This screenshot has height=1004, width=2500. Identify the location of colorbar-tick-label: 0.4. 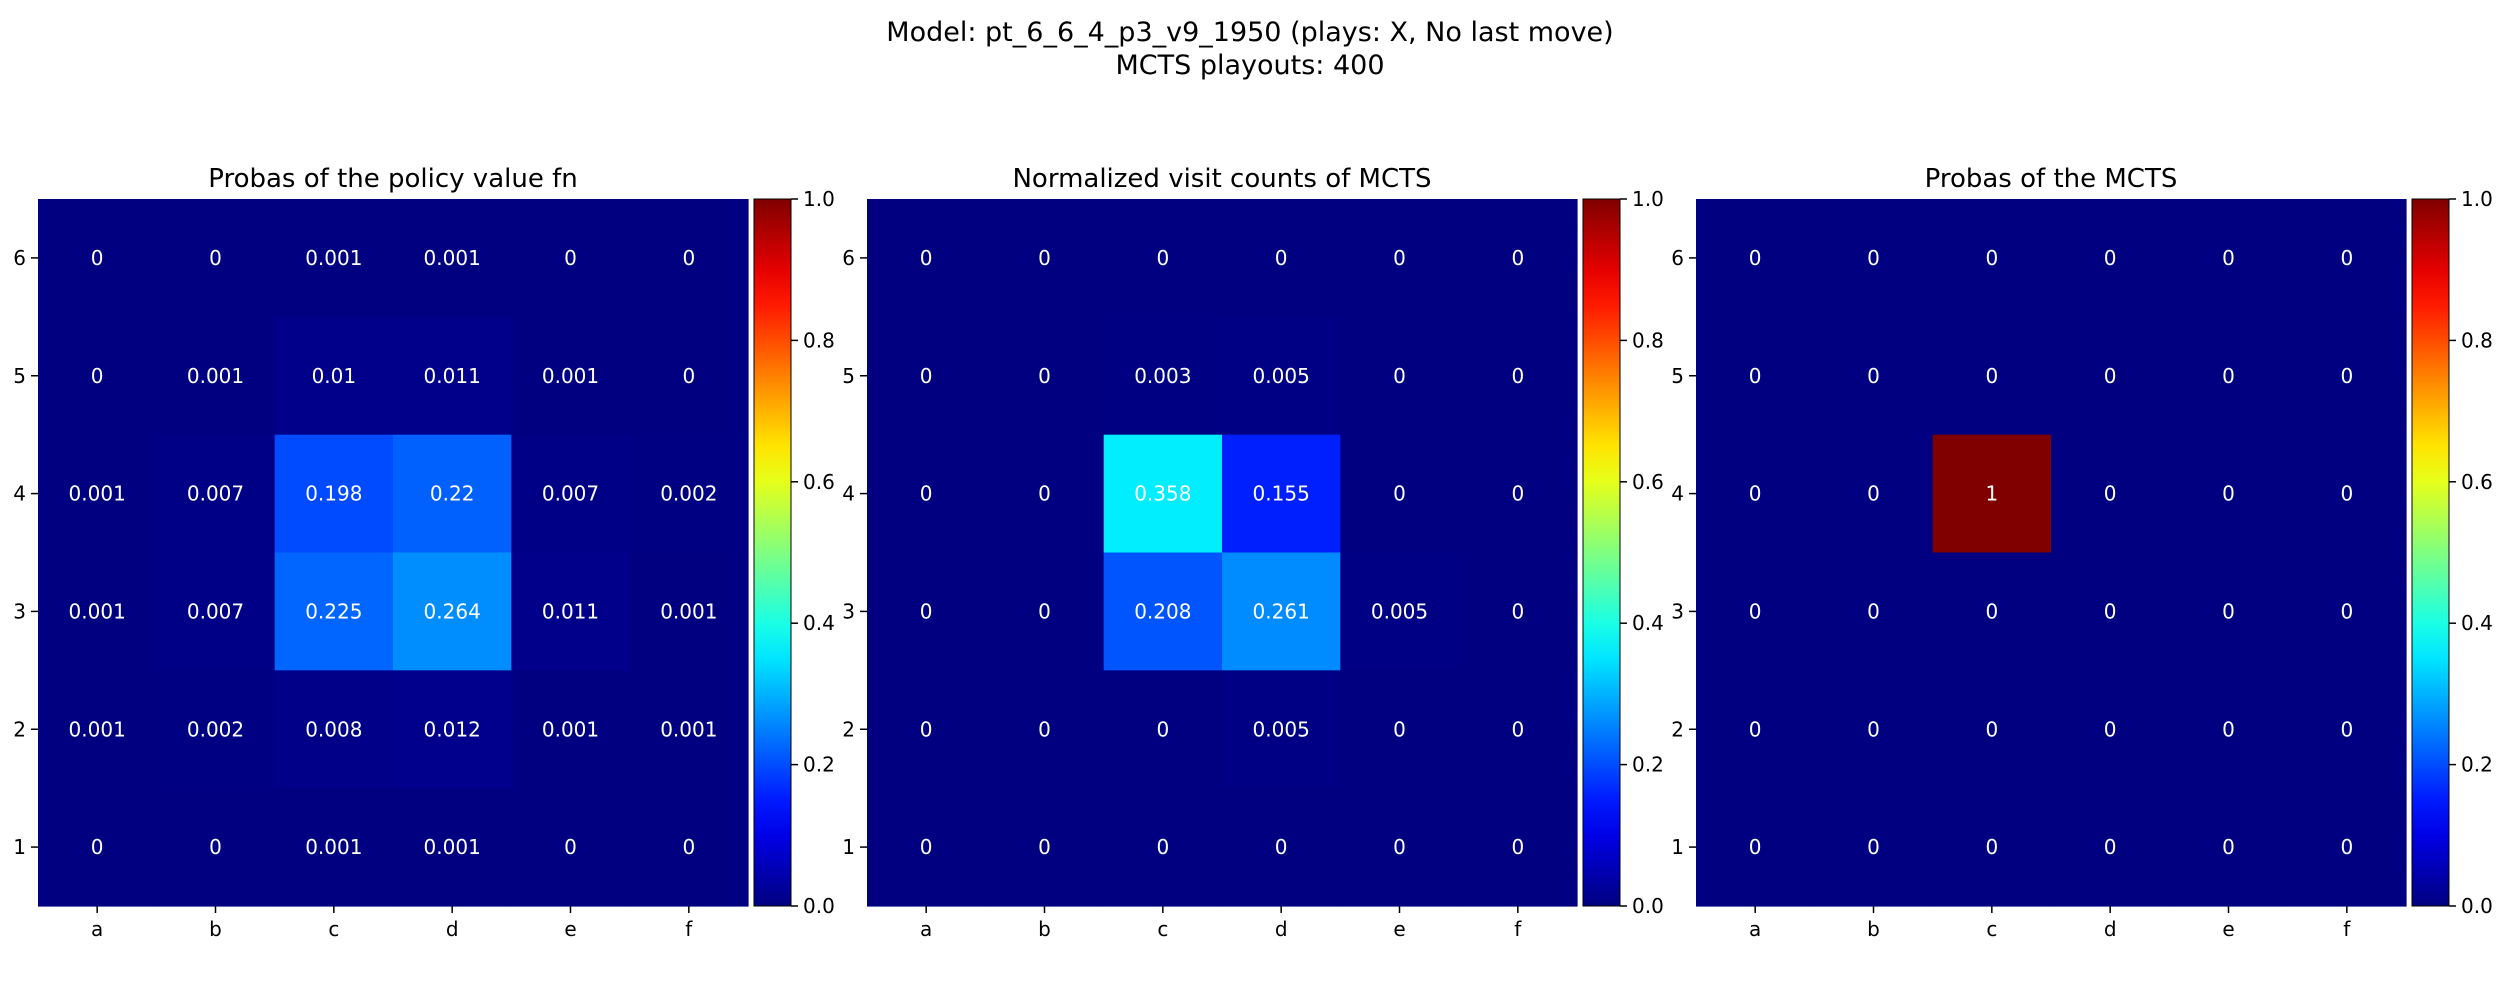
(819, 623).